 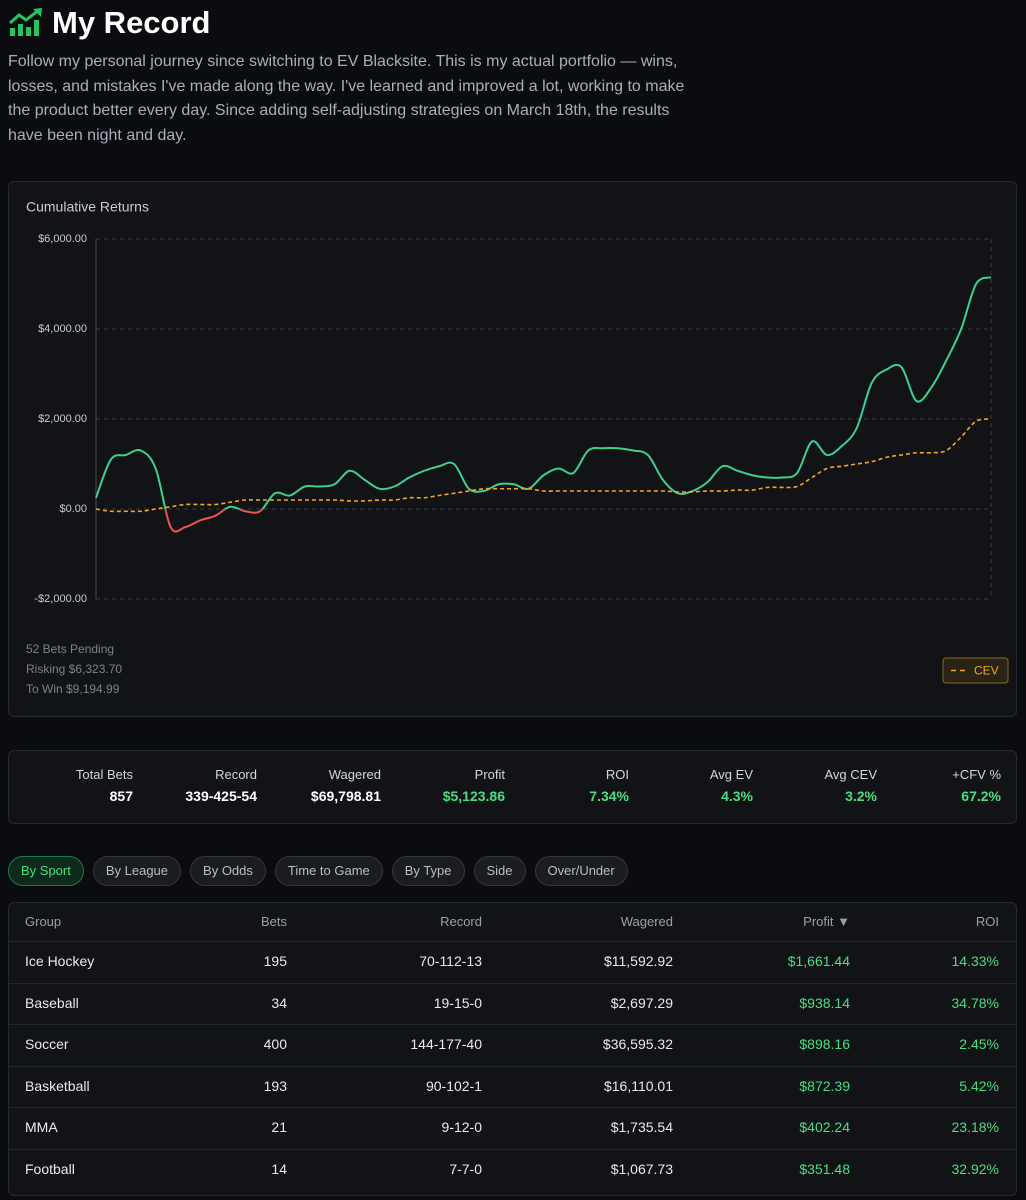 I want to click on table-cell: $16,110.01, so click(x=638, y=1085).